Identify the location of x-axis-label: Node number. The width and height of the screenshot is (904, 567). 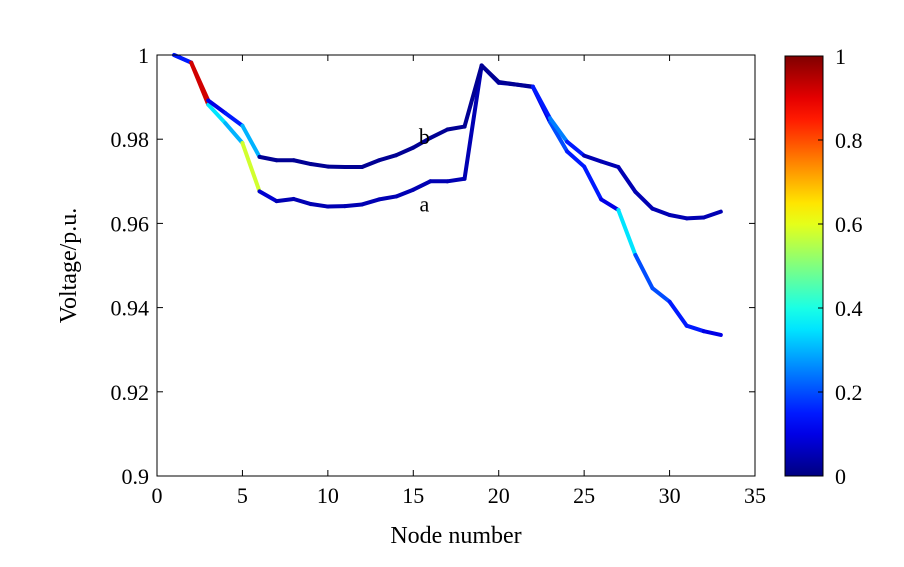
(455, 536).